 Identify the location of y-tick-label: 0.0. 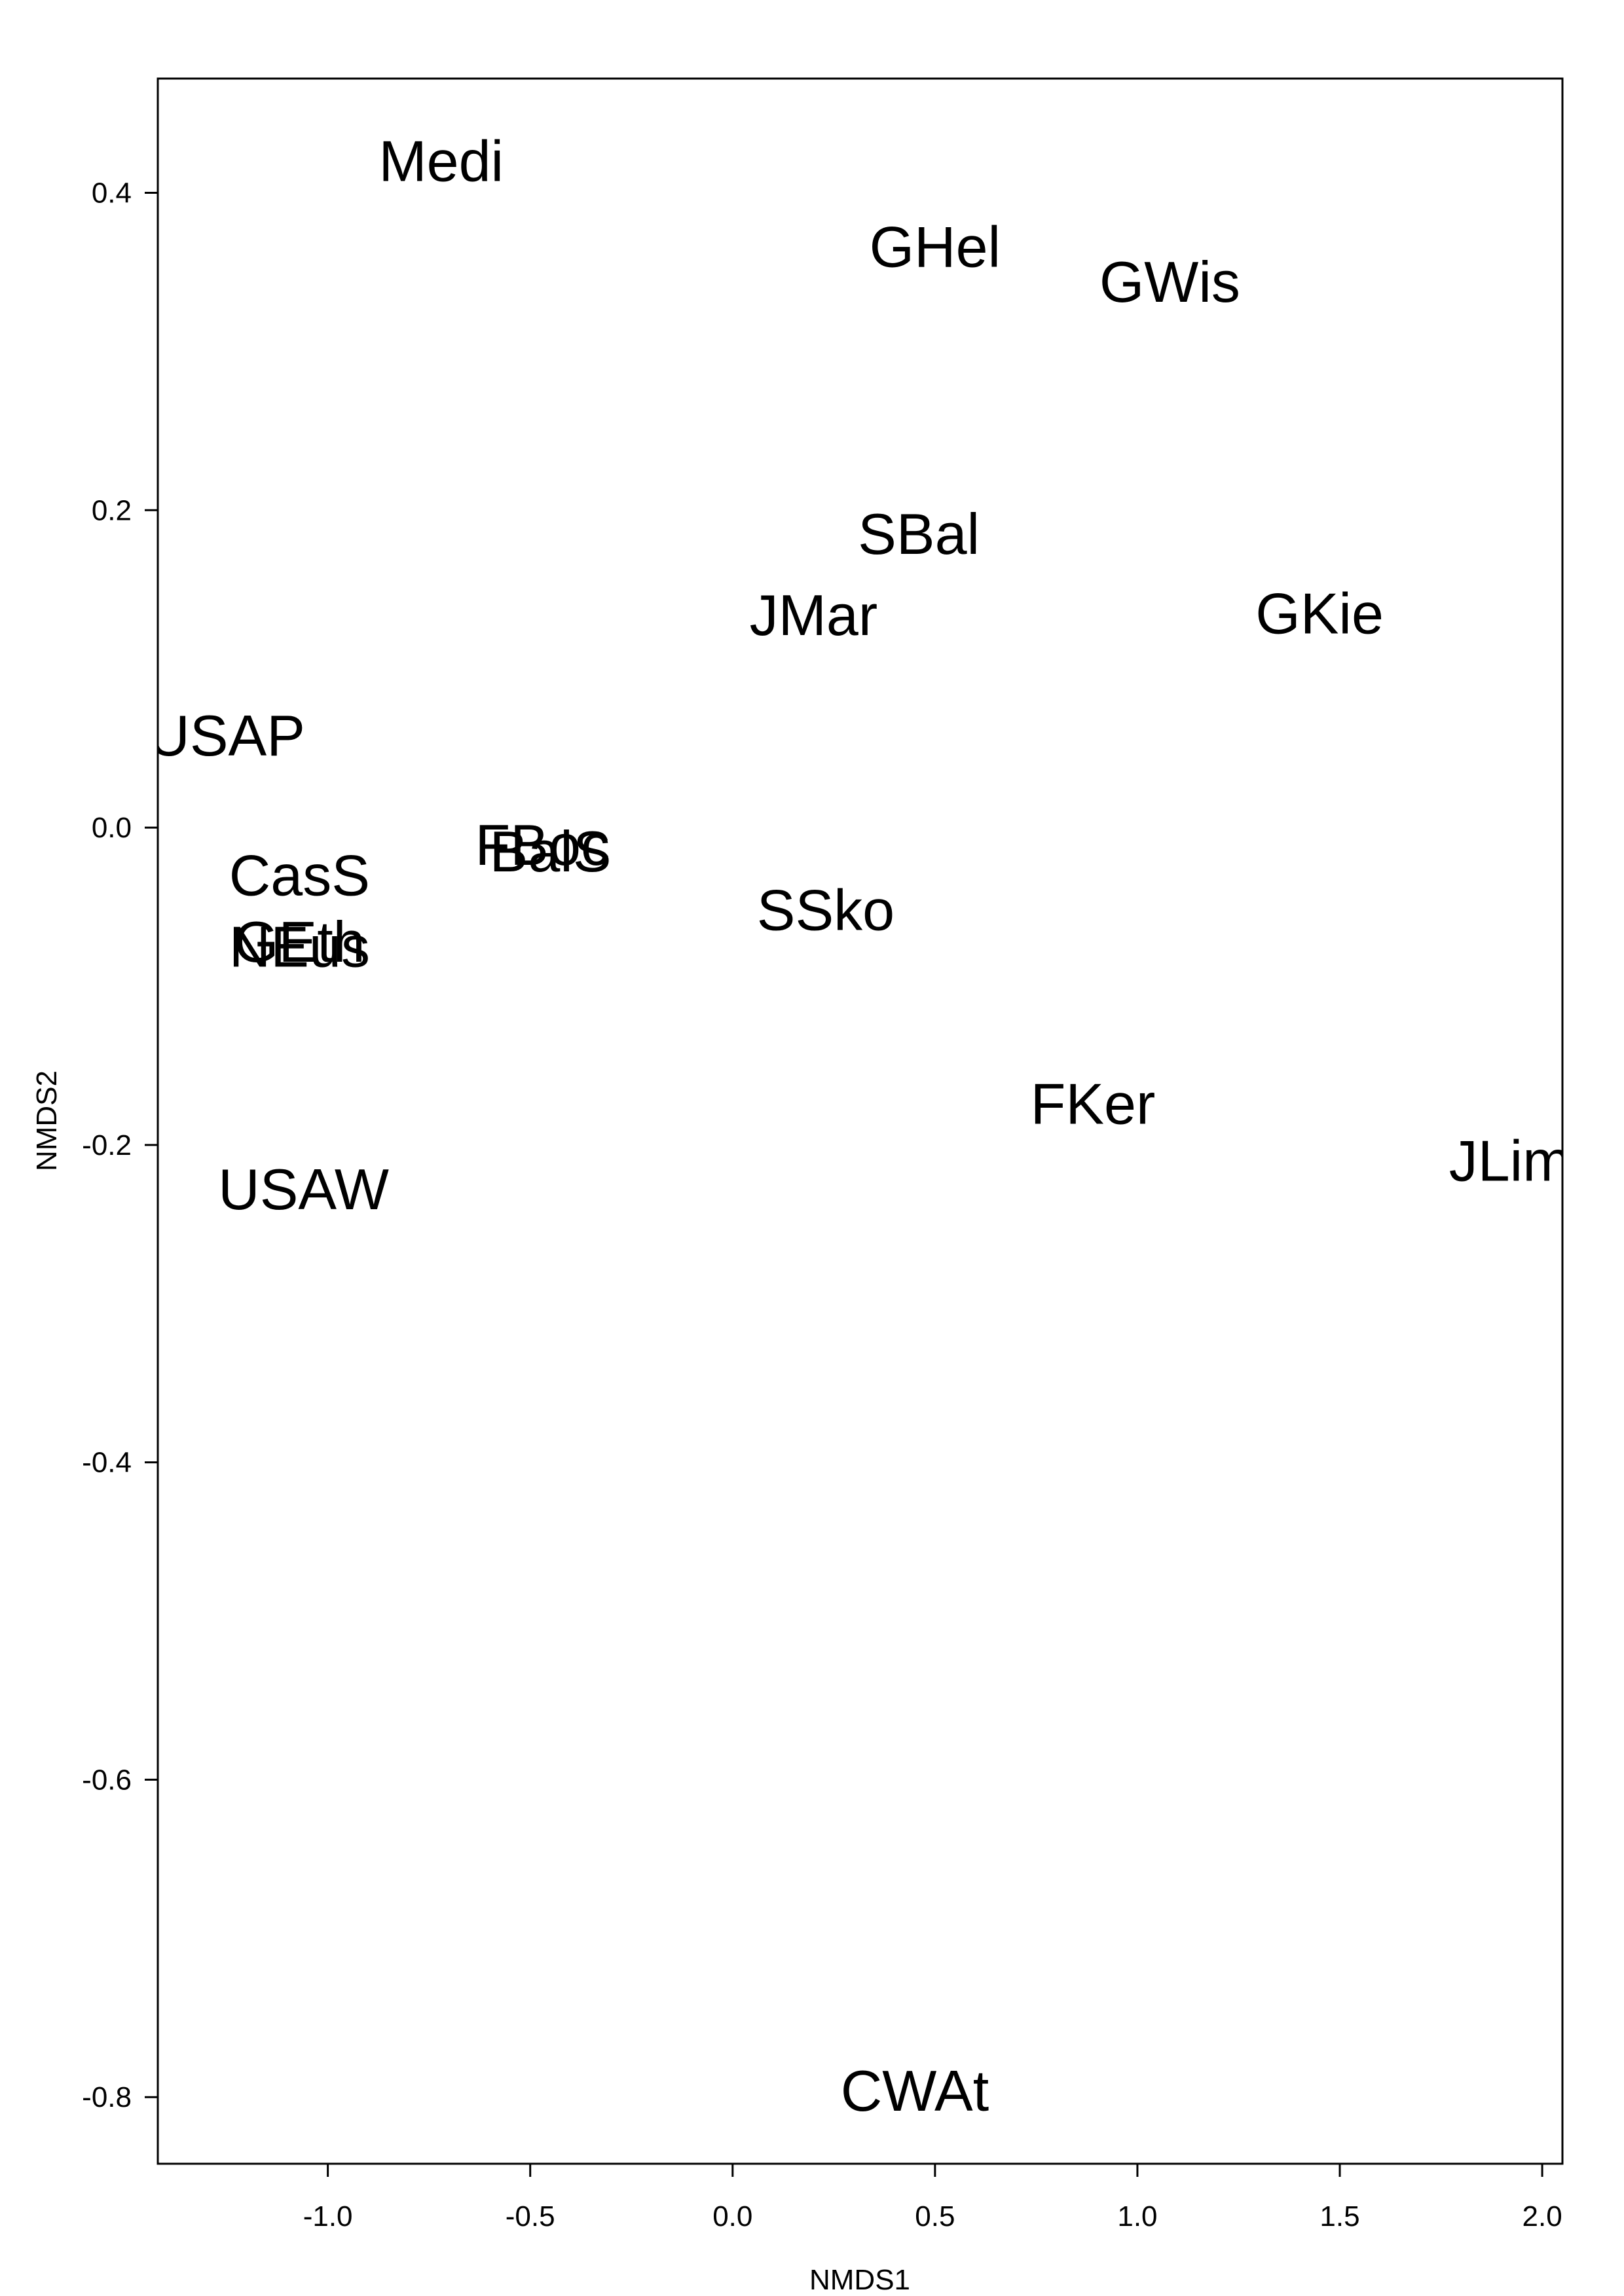
(112, 828).